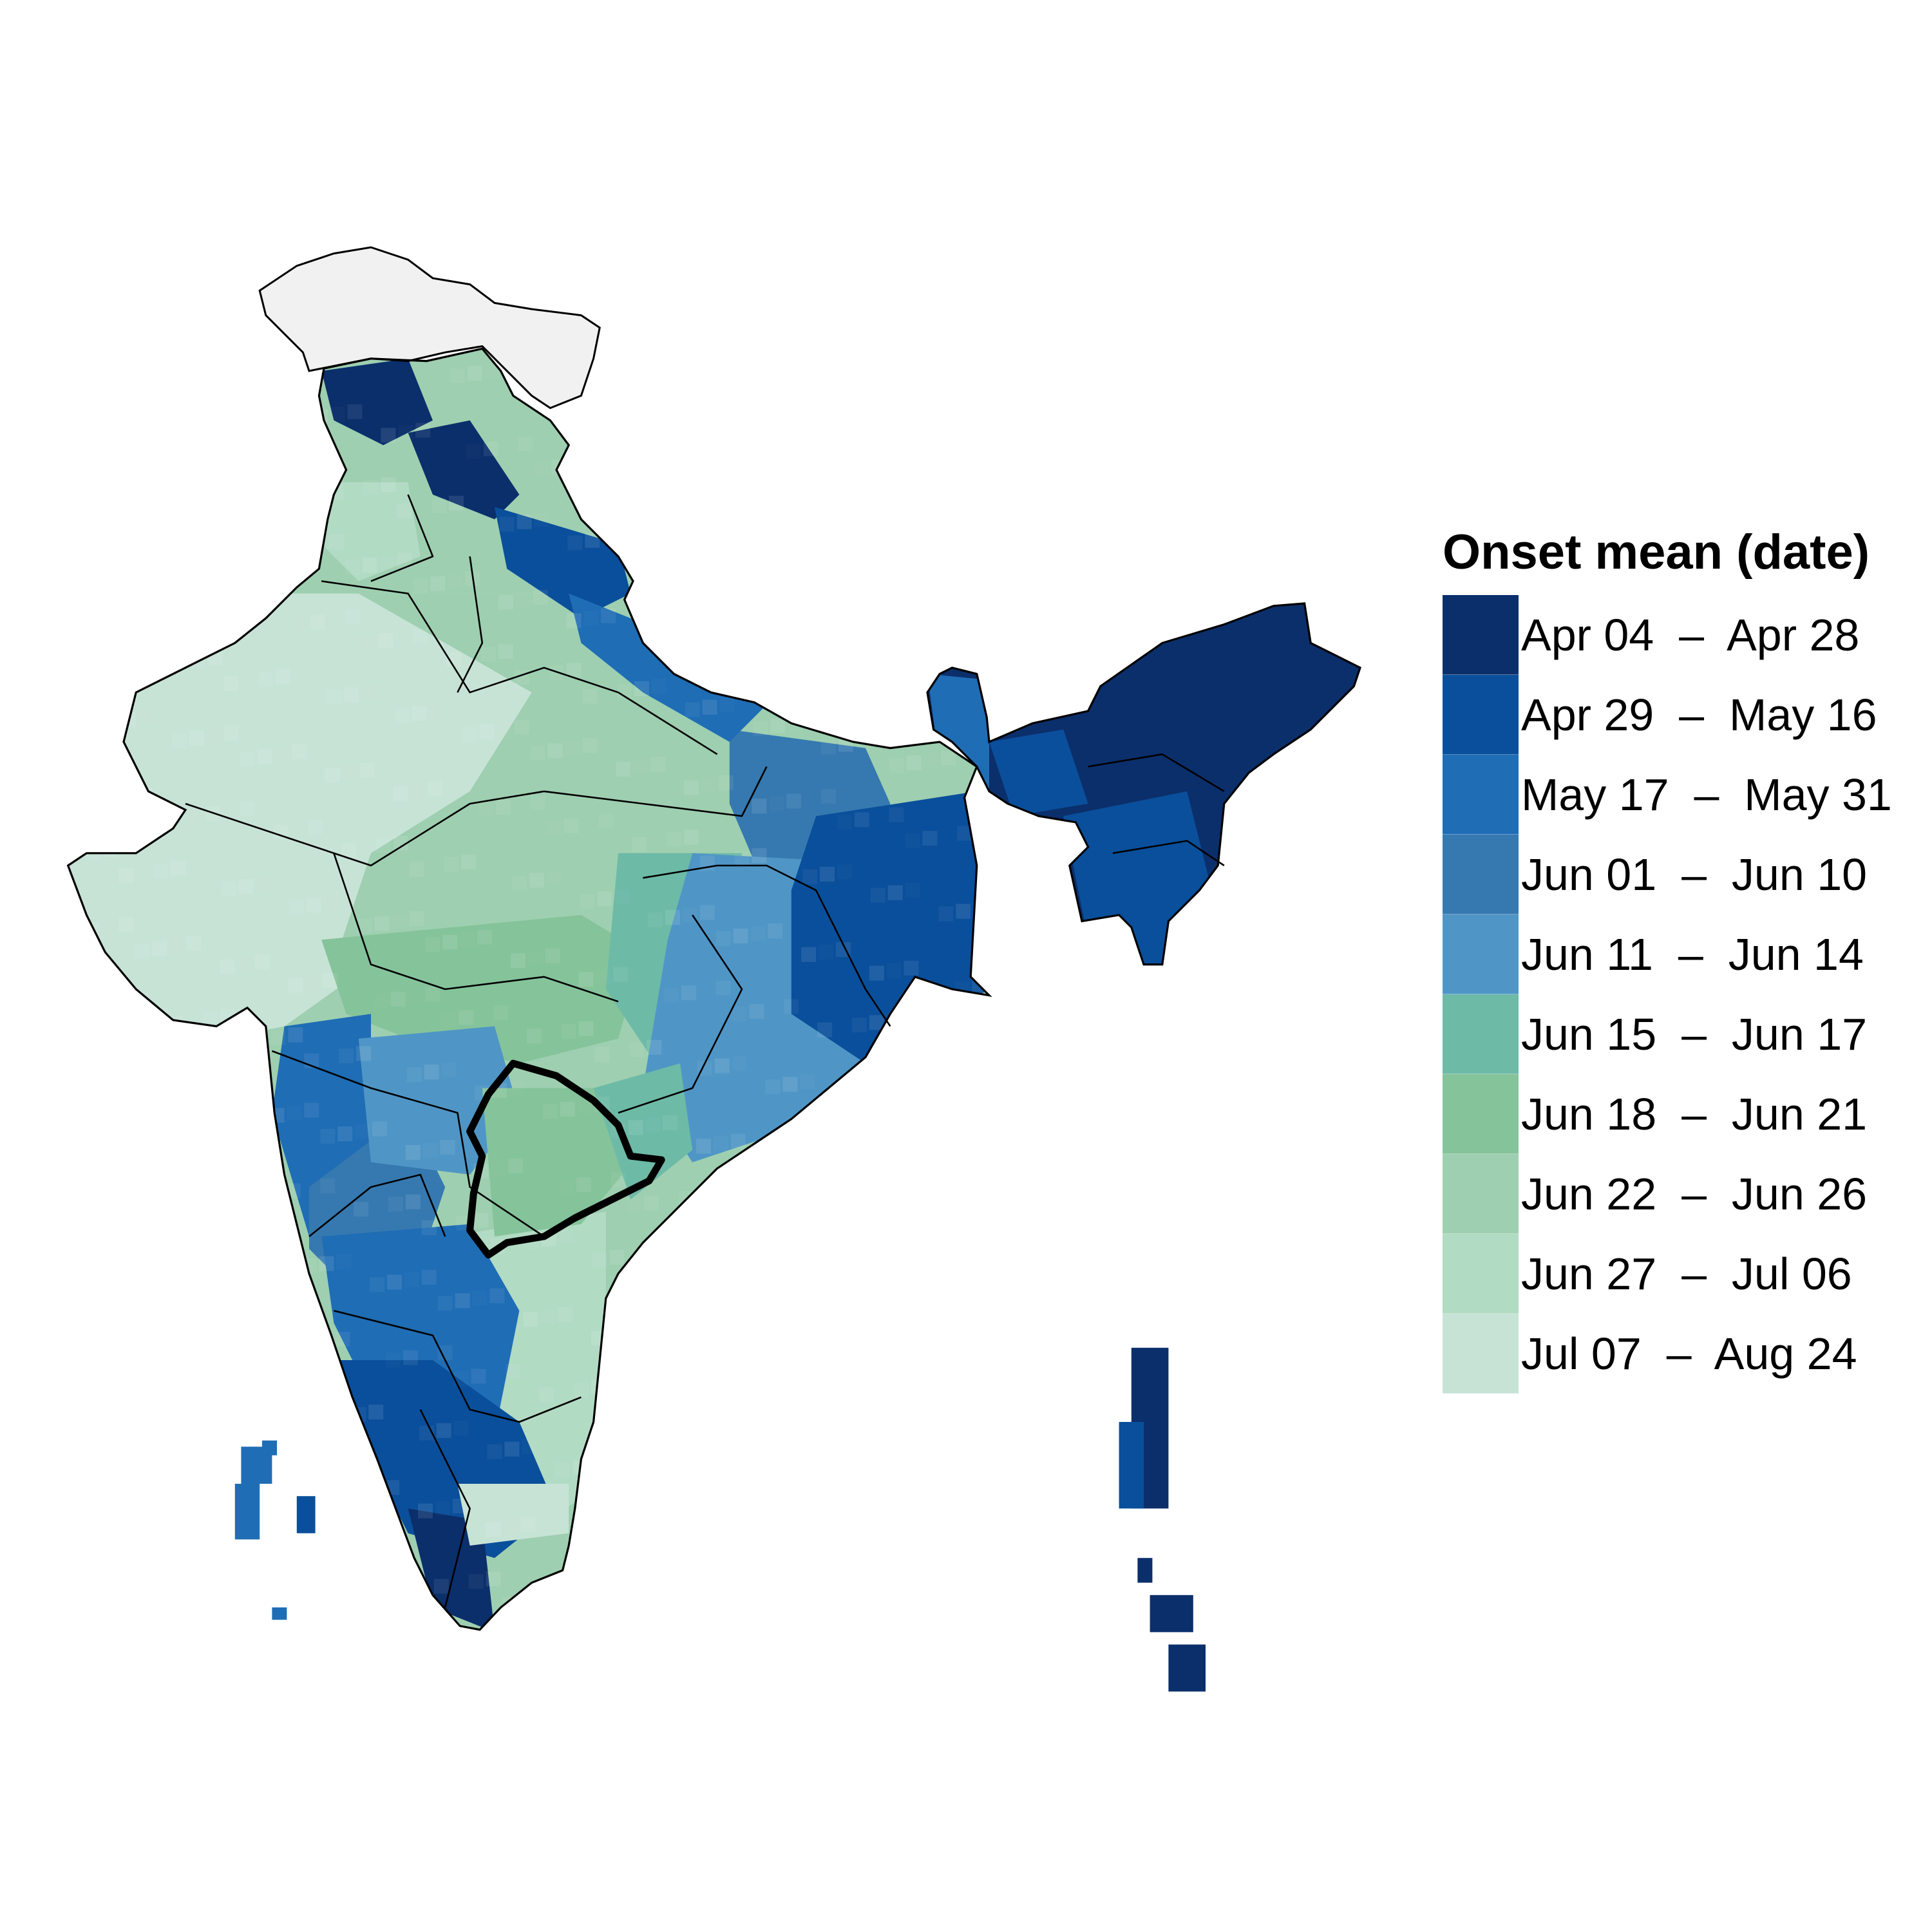 This screenshot has height=1932, width=1932. What do you see at coordinates (1688, 635) in the screenshot?
I see `legend-item: Apr 04 – Apr 28` at bounding box center [1688, 635].